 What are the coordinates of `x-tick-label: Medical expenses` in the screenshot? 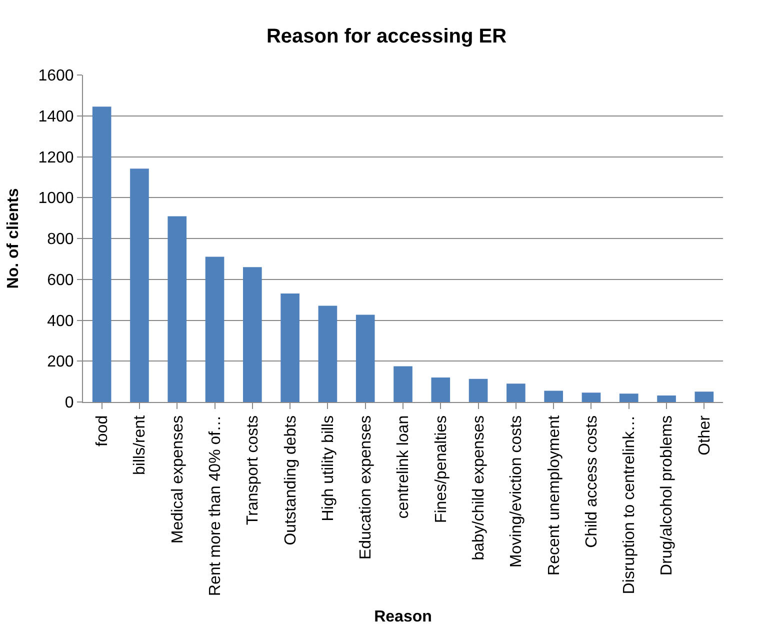 It's located at (177, 479).